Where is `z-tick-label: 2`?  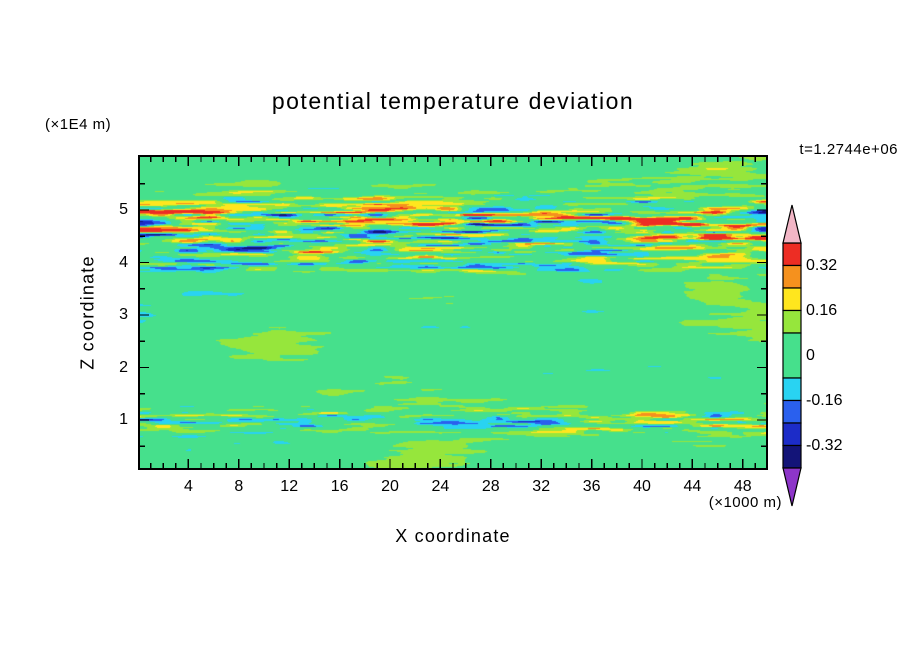 z-tick-label: 2 is located at coordinates (123, 367).